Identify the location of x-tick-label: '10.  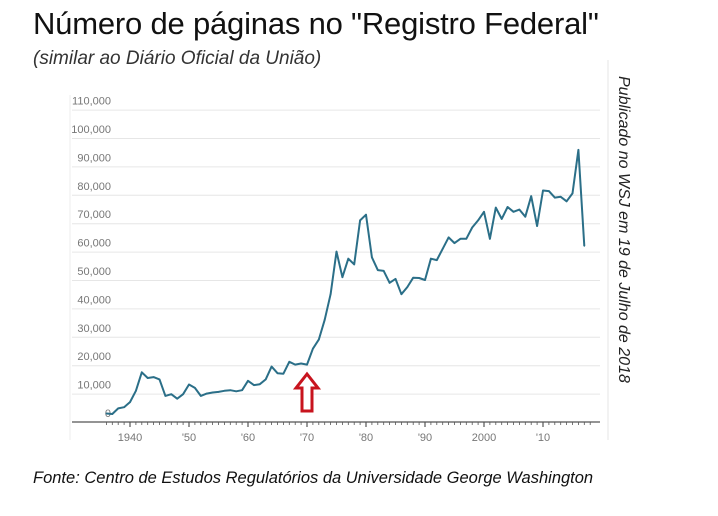
(543, 438).